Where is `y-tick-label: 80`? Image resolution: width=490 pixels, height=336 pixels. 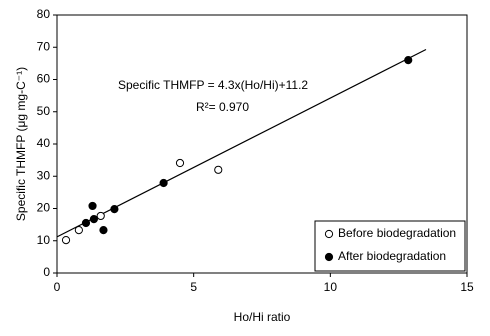 y-tick-label: 80 is located at coordinates (44, 14).